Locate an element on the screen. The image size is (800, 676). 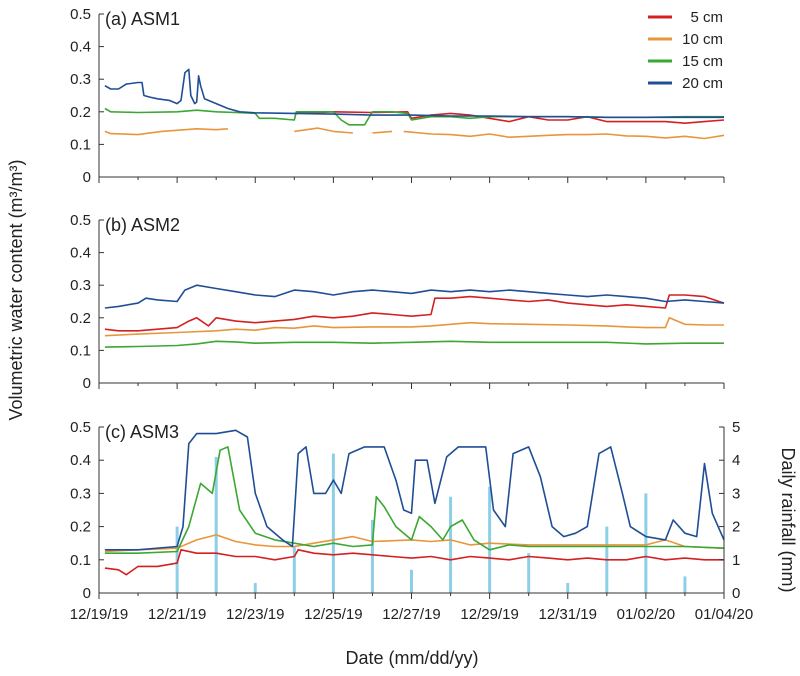
panel-label: (a) ASM1 is located at coordinates (142, 19).